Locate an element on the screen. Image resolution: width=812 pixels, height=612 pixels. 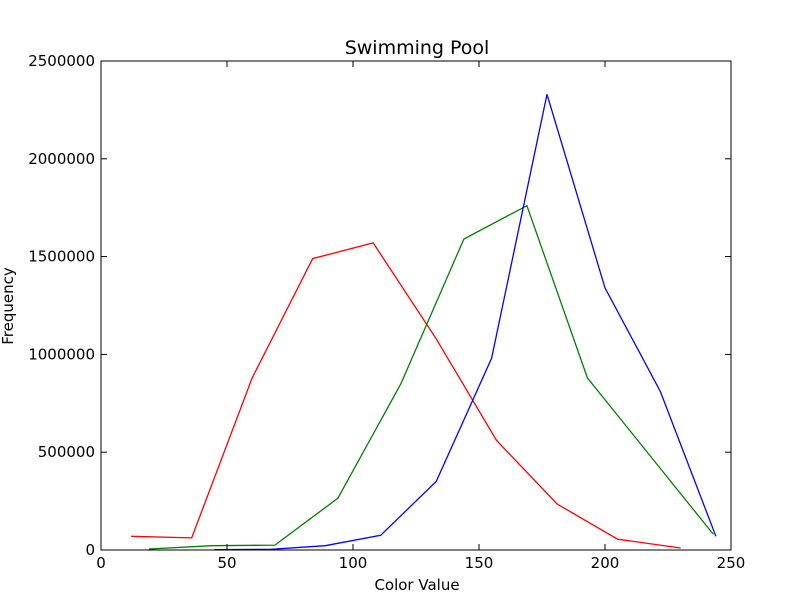
y-tick-label: 1000000 is located at coordinates (61, 354).